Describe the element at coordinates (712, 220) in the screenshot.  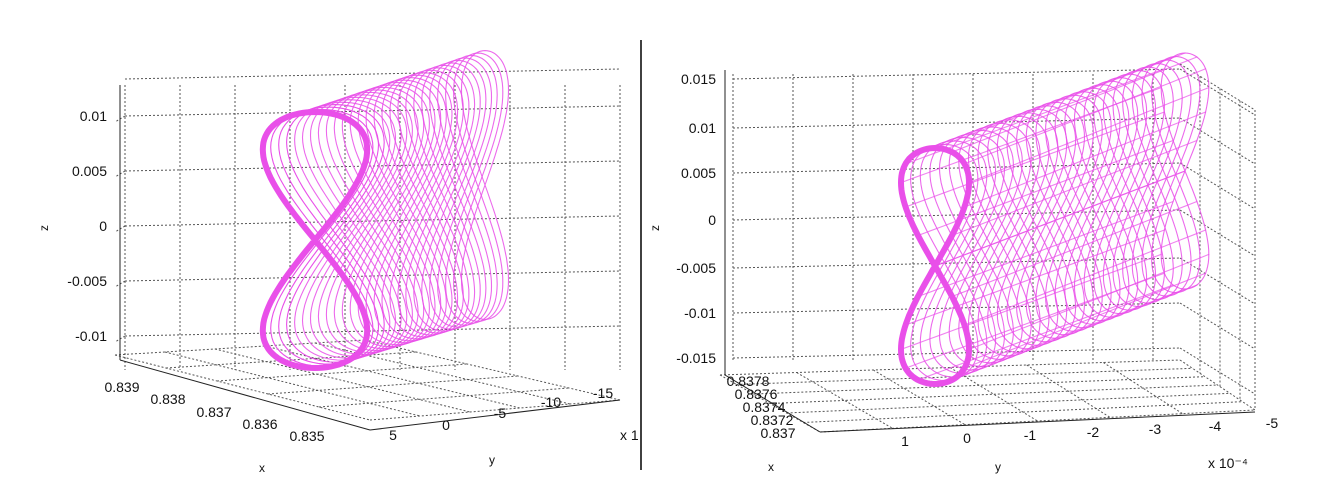
I see `z-tick-label: 0` at that location.